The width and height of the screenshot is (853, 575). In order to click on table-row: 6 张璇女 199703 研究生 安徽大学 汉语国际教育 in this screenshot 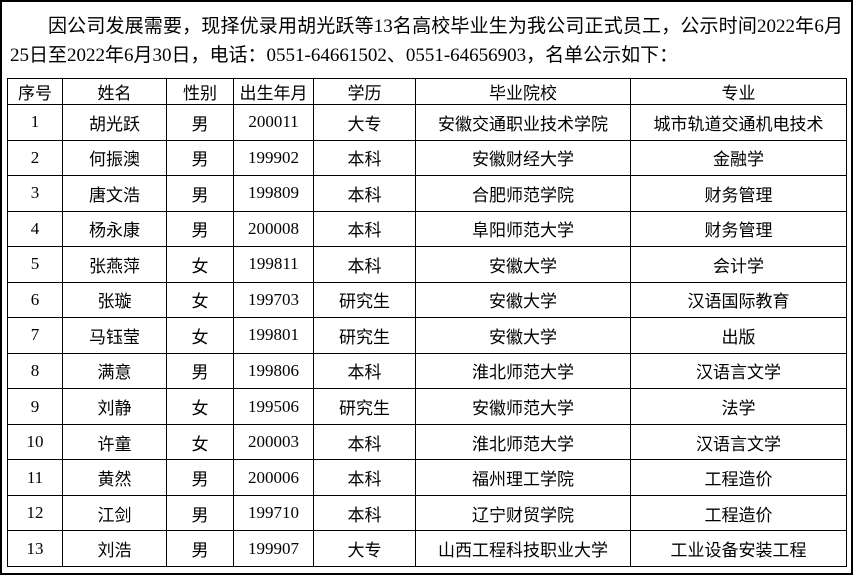, I will do `click(427, 300)`.